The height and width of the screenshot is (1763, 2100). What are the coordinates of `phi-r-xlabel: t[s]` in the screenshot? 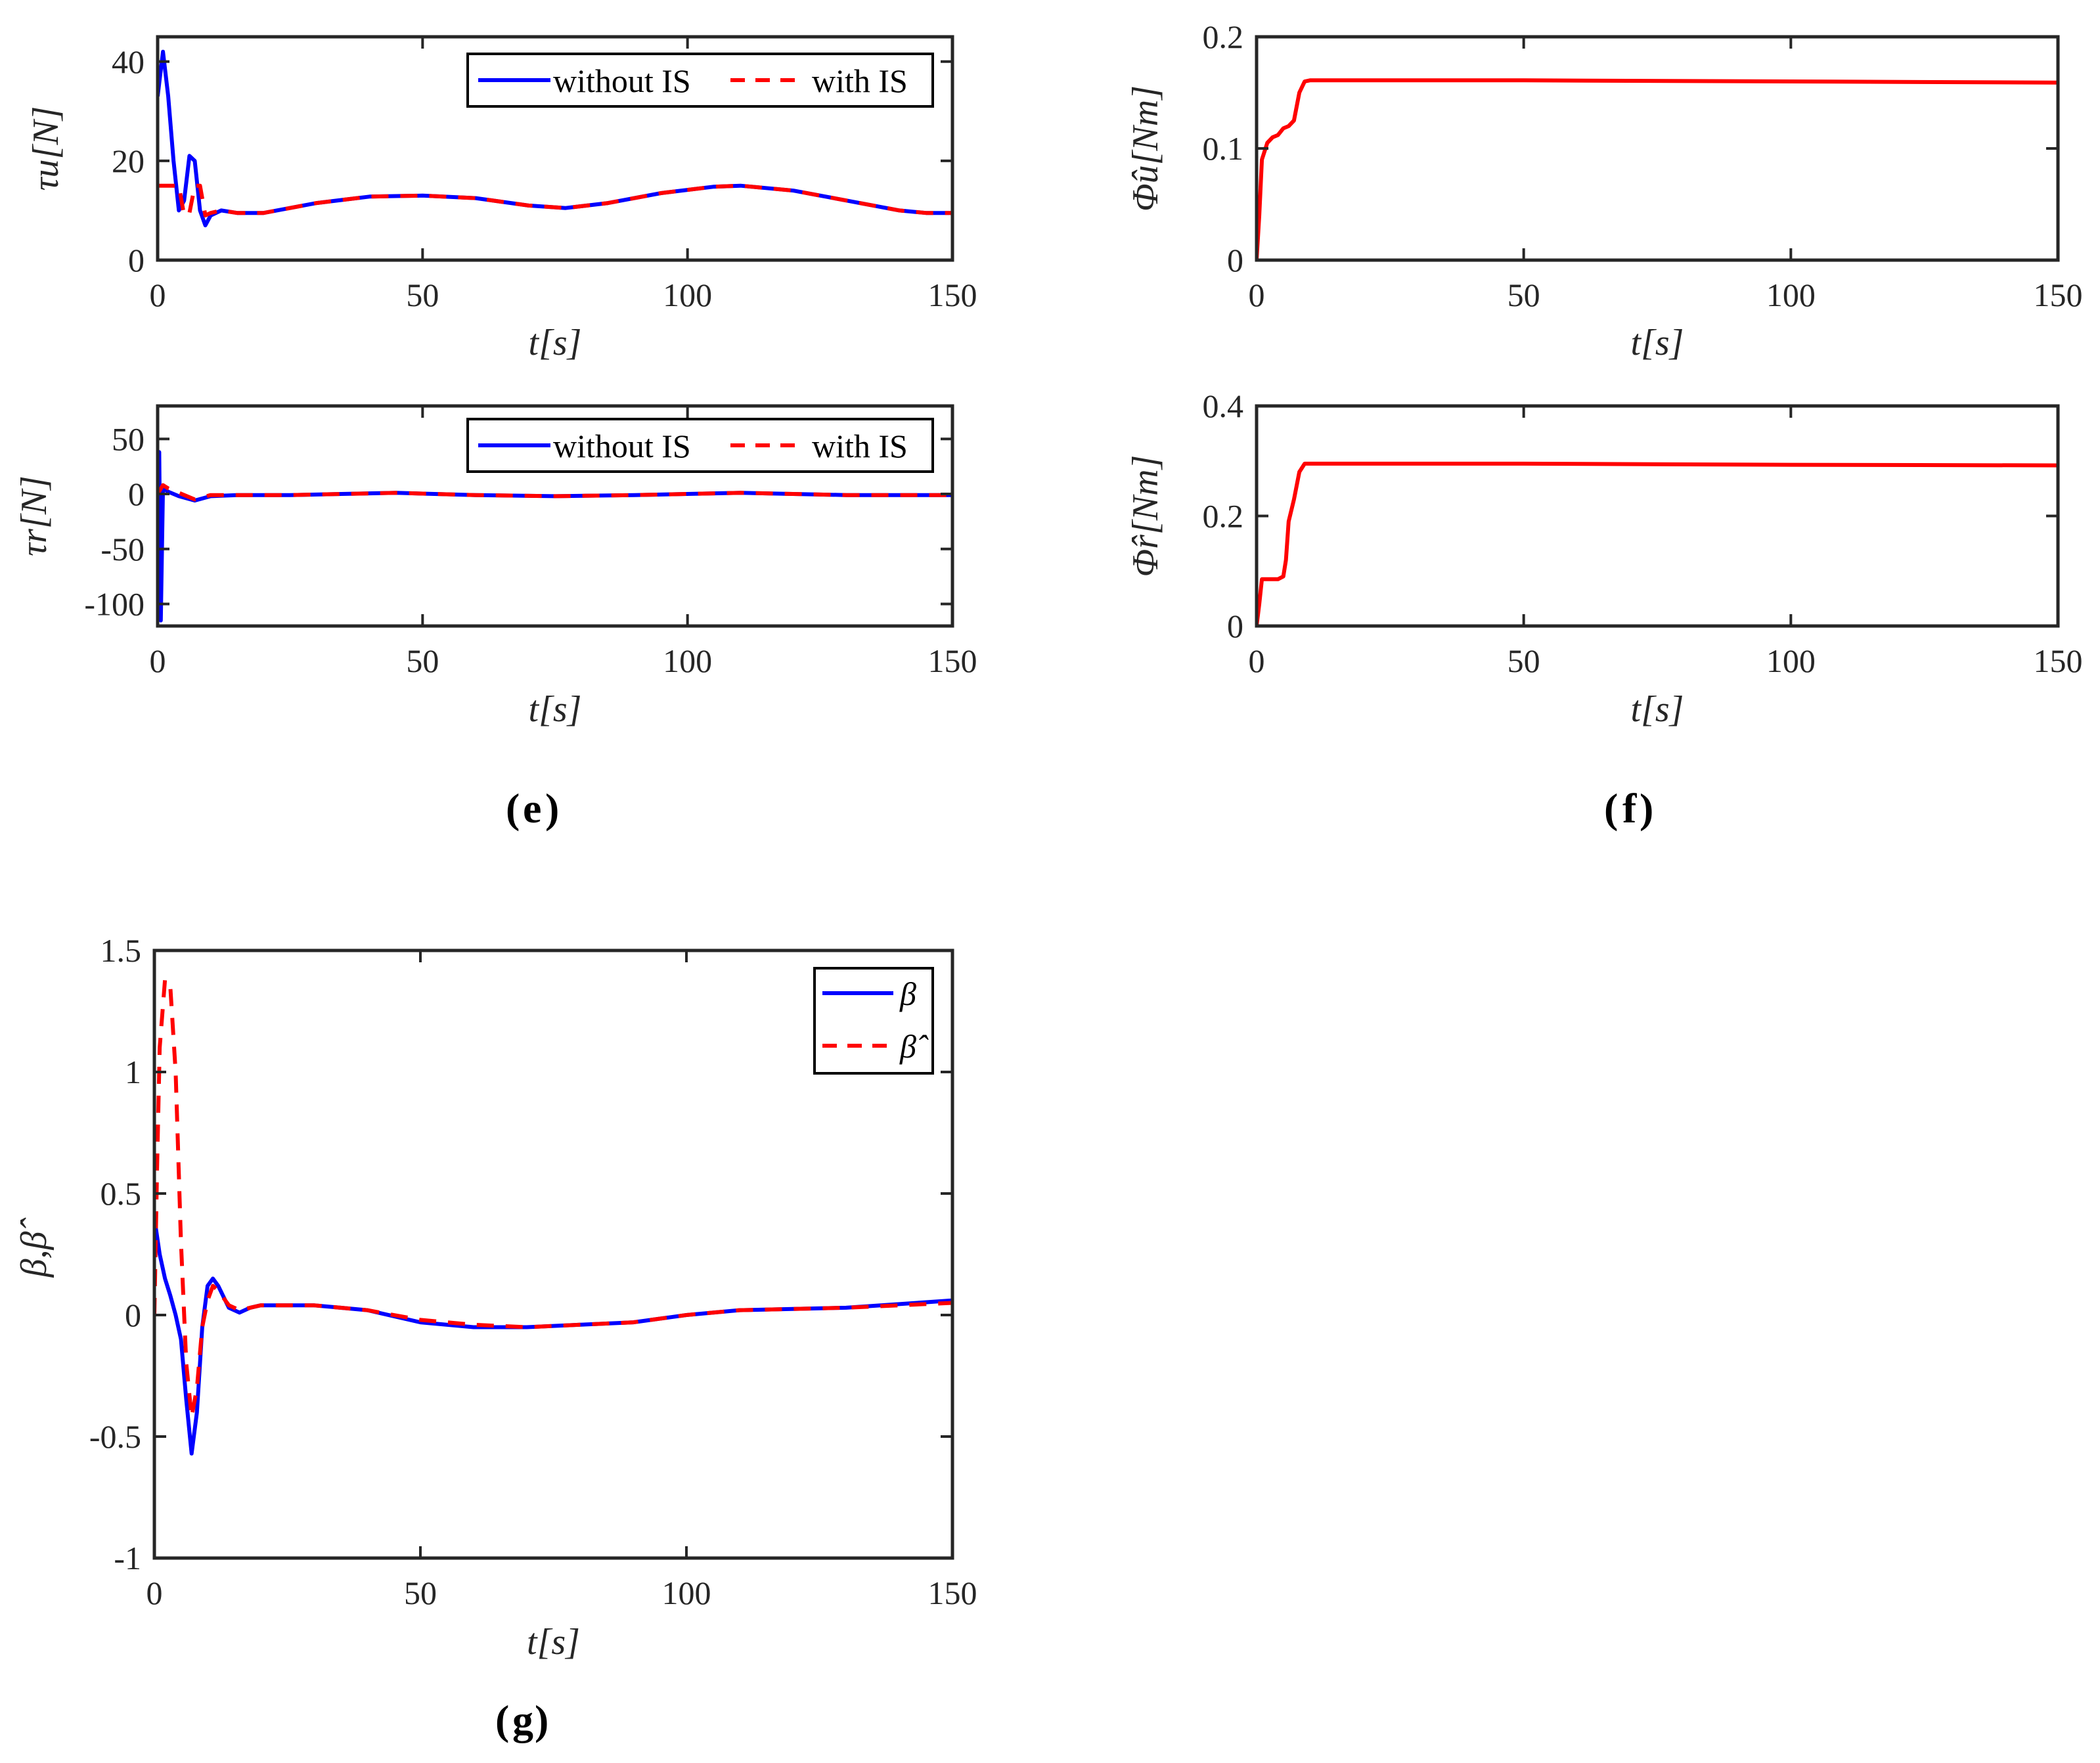 It's located at (1657, 709).